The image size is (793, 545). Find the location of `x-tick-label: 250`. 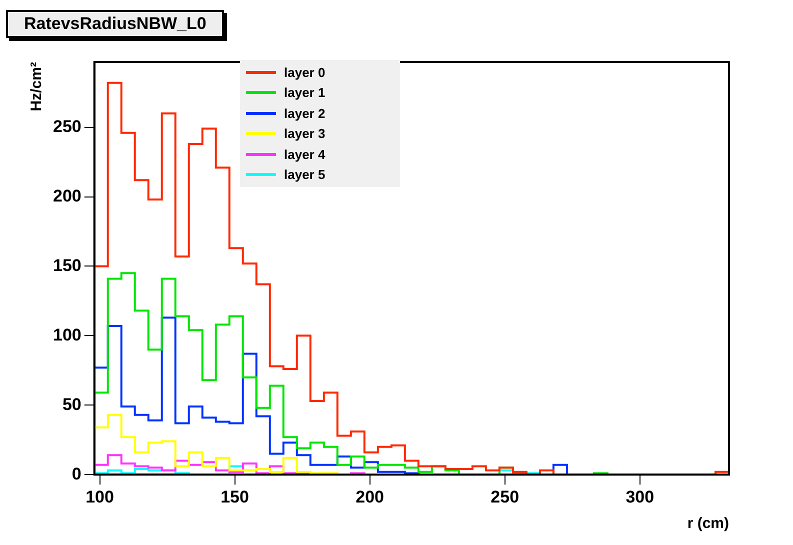

x-tick-label: 250 is located at coordinates (505, 496).